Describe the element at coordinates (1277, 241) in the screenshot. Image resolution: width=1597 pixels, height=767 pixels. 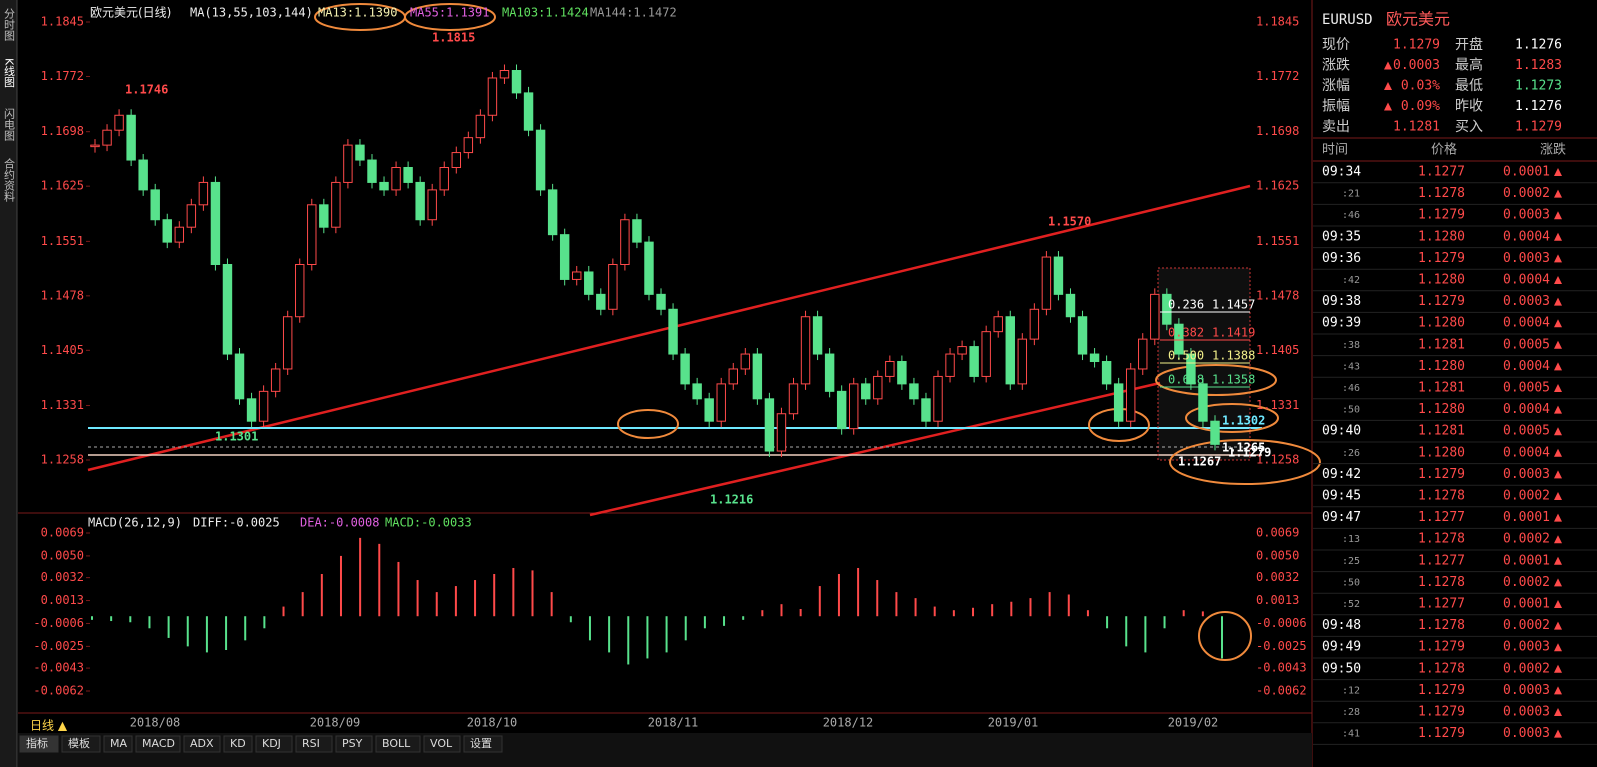
I see `y-tick-label: 1.1551` at that location.